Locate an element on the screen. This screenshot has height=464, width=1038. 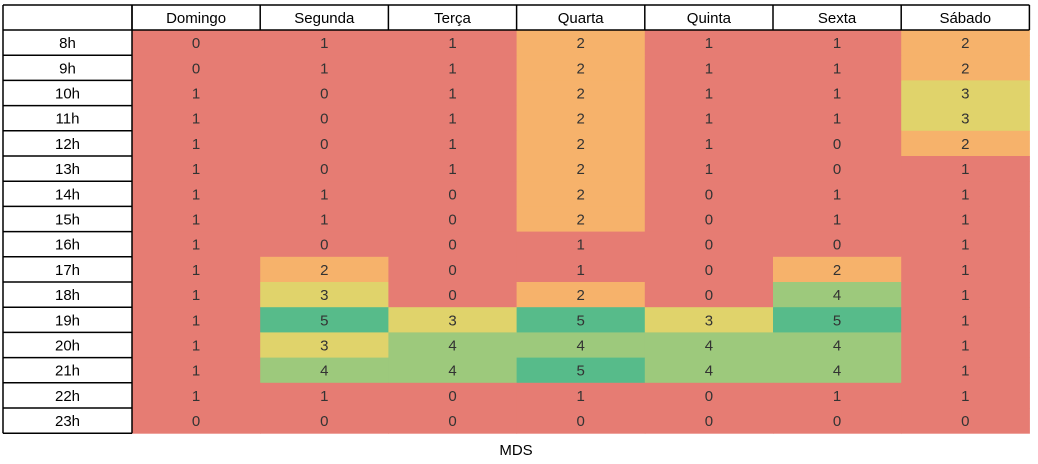
row-header-label: 14h is located at coordinates (67, 194).